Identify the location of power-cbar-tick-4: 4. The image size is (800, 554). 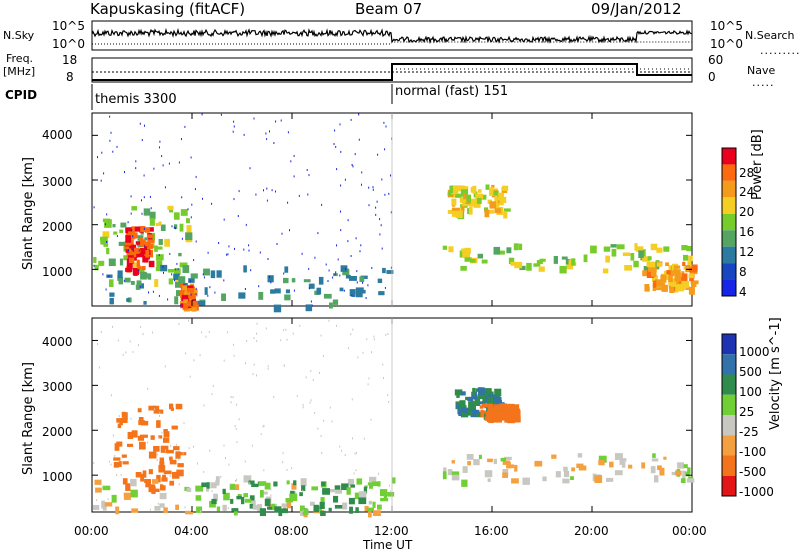
(743, 292).